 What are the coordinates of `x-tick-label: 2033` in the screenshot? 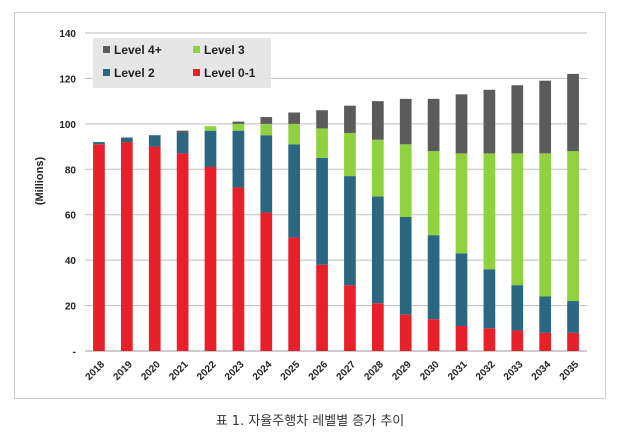 It's located at (514, 371).